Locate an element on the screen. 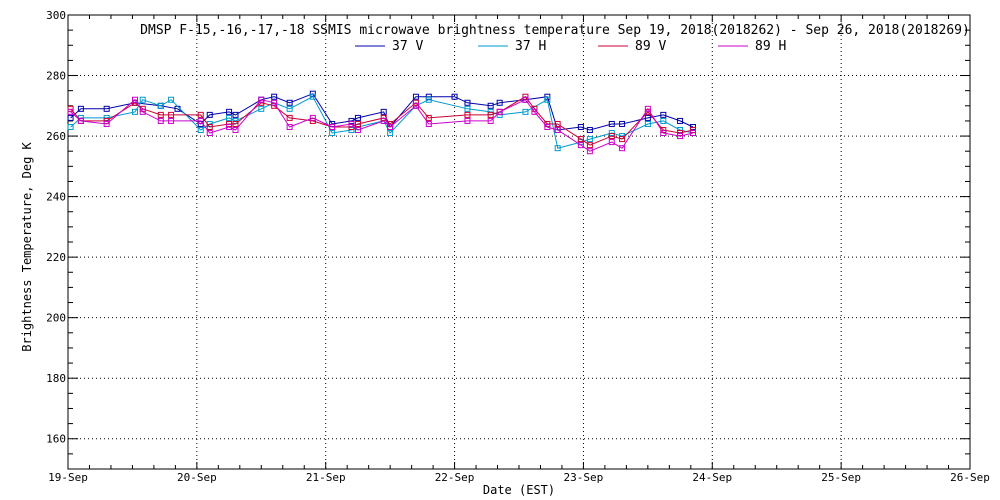 The image size is (1000, 500). legend-label: 37 H is located at coordinates (530, 46).